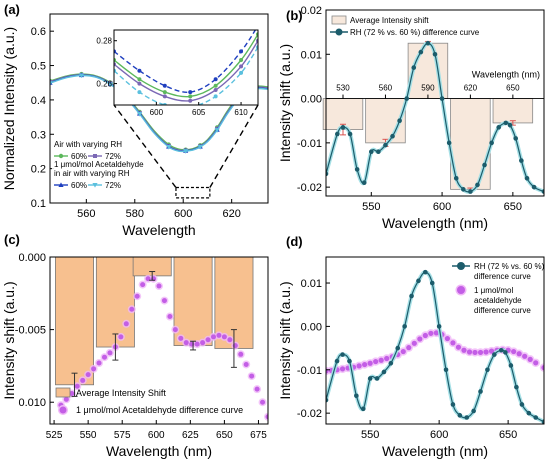 The image size is (550, 470). What do you see at coordinates (386, 88) in the screenshot?
I see `secondary-tick-label: 560` at bounding box center [386, 88].